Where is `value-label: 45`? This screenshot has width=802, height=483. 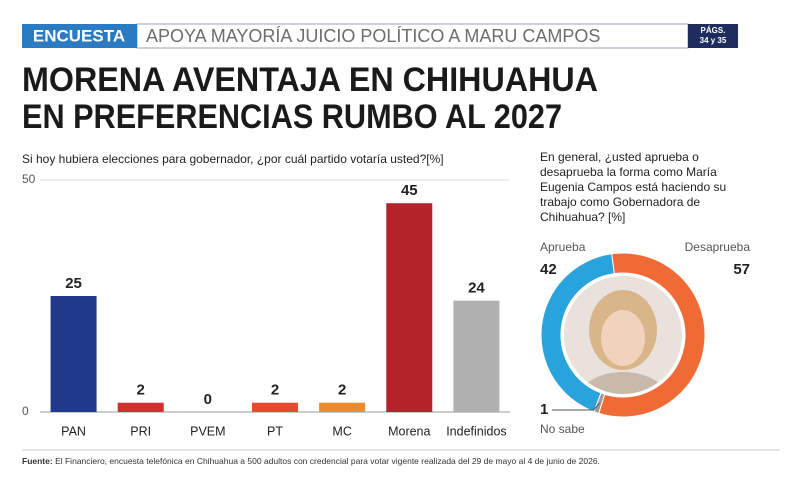
value-label: 45 is located at coordinates (409, 190).